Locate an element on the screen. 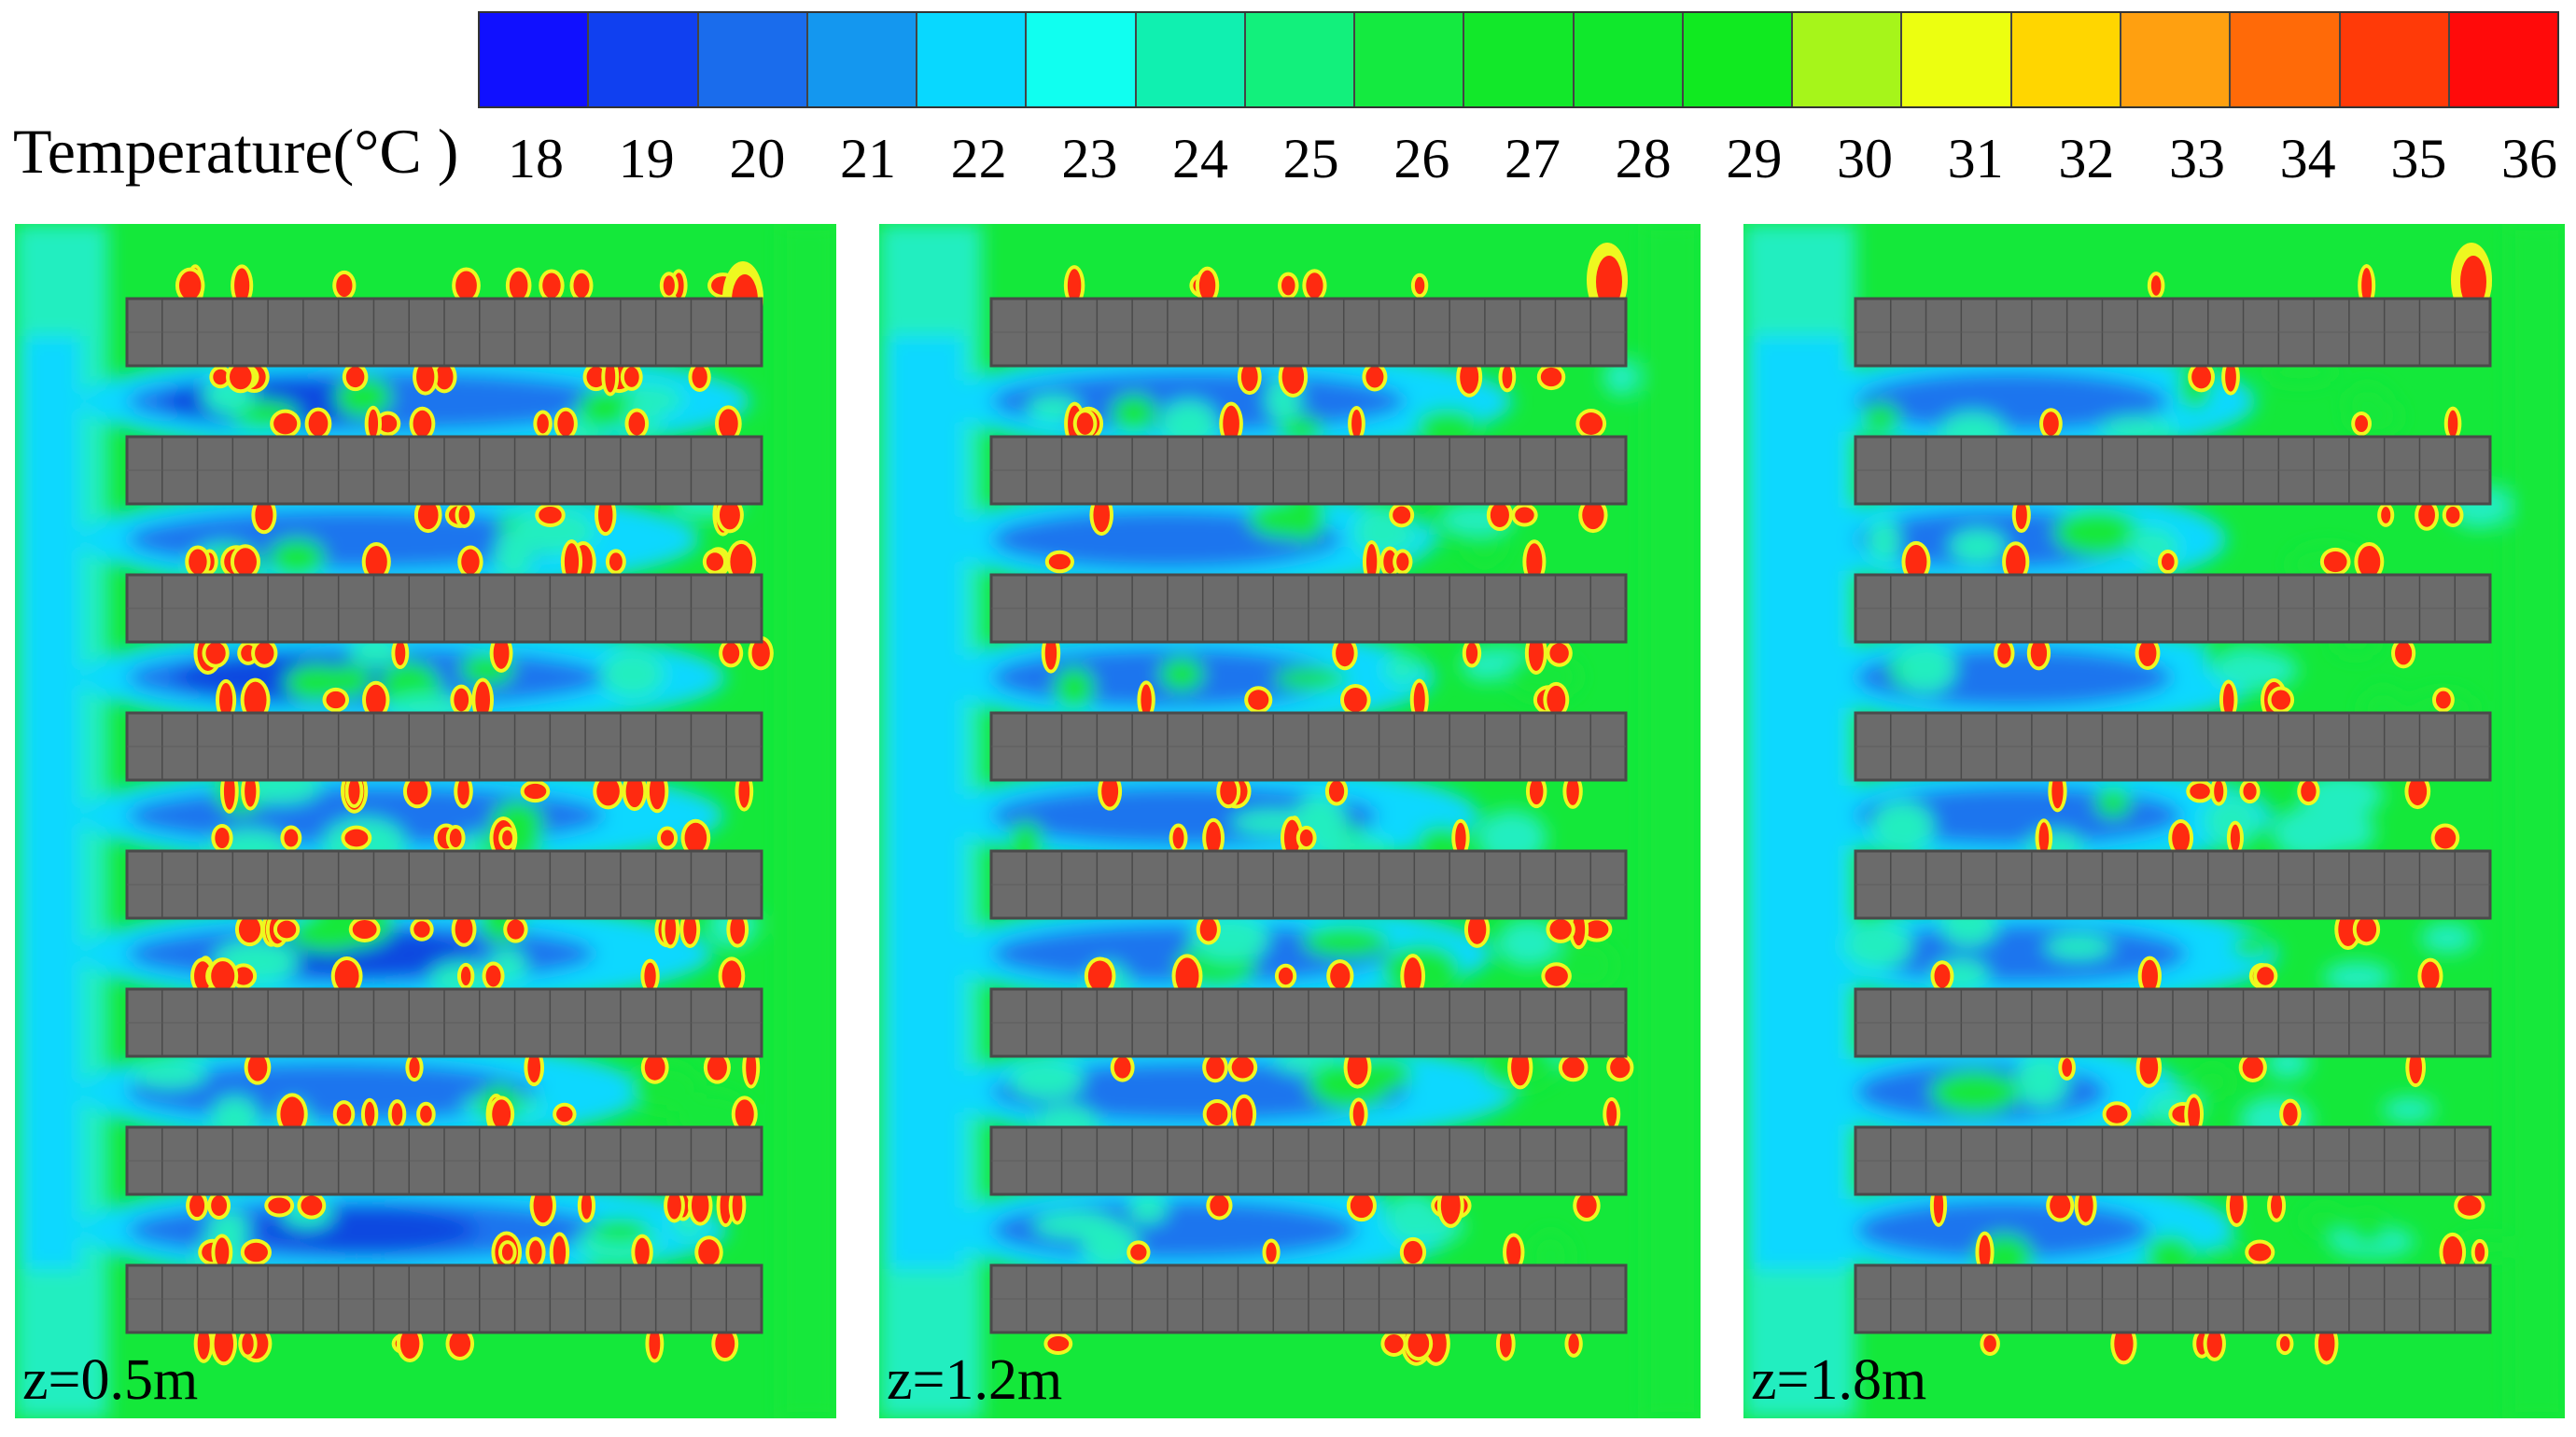 The height and width of the screenshot is (1437, 2576). scale-tick-label: 27 is located at coordinates (1533, 158).